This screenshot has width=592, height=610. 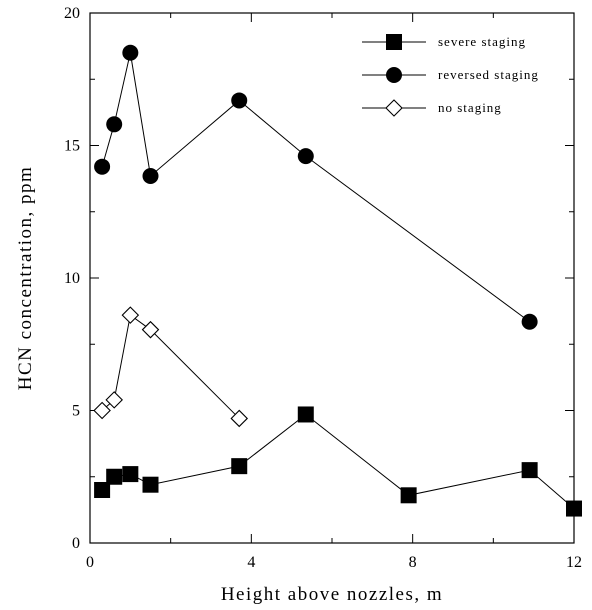 I want to click on legend-label: severe staging, so click(x=482, y=41).